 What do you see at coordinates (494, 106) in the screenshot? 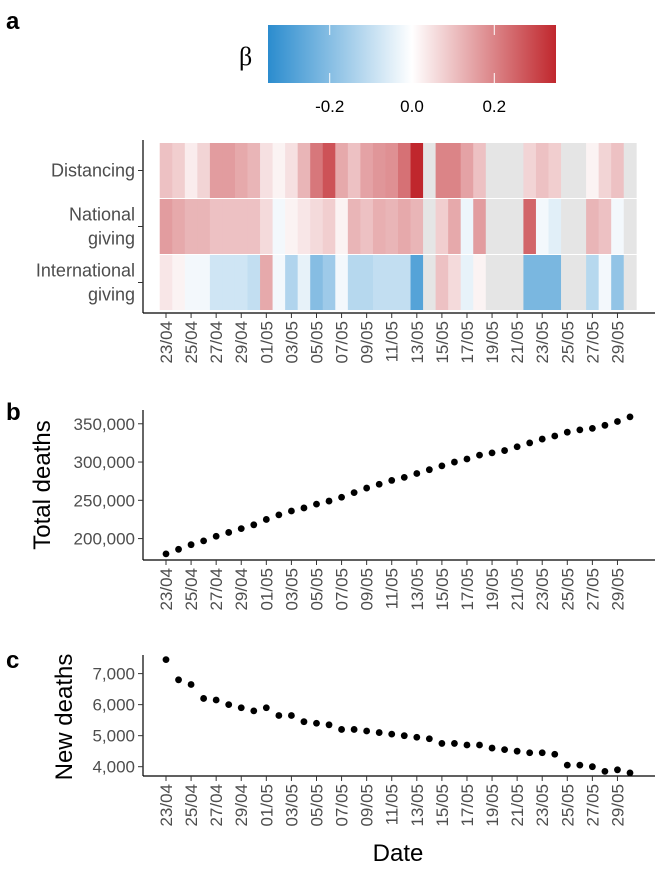
I see `colorbar-tick-label: 0.2` at bounding box center [494, 106].